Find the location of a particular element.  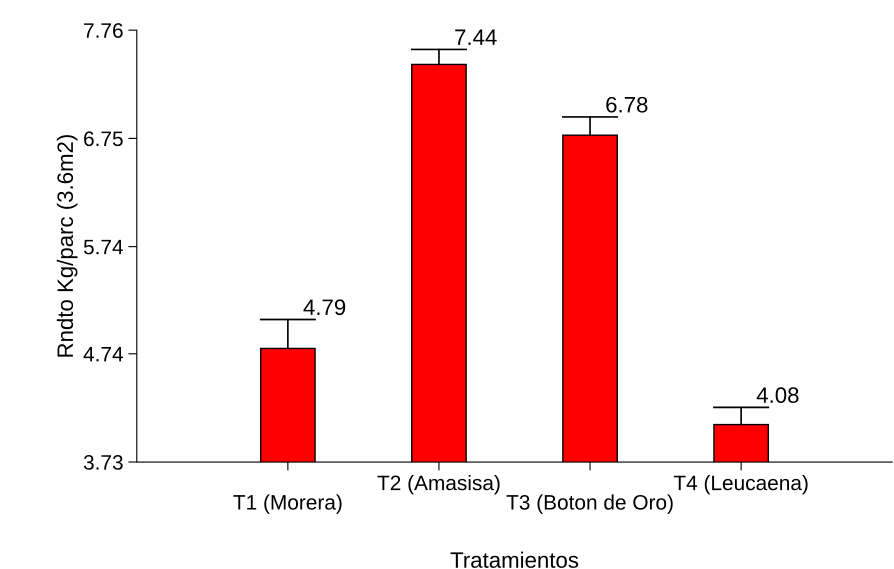

x-tick-label: T2 (Amasisa) is located at coordinates (438, 484).